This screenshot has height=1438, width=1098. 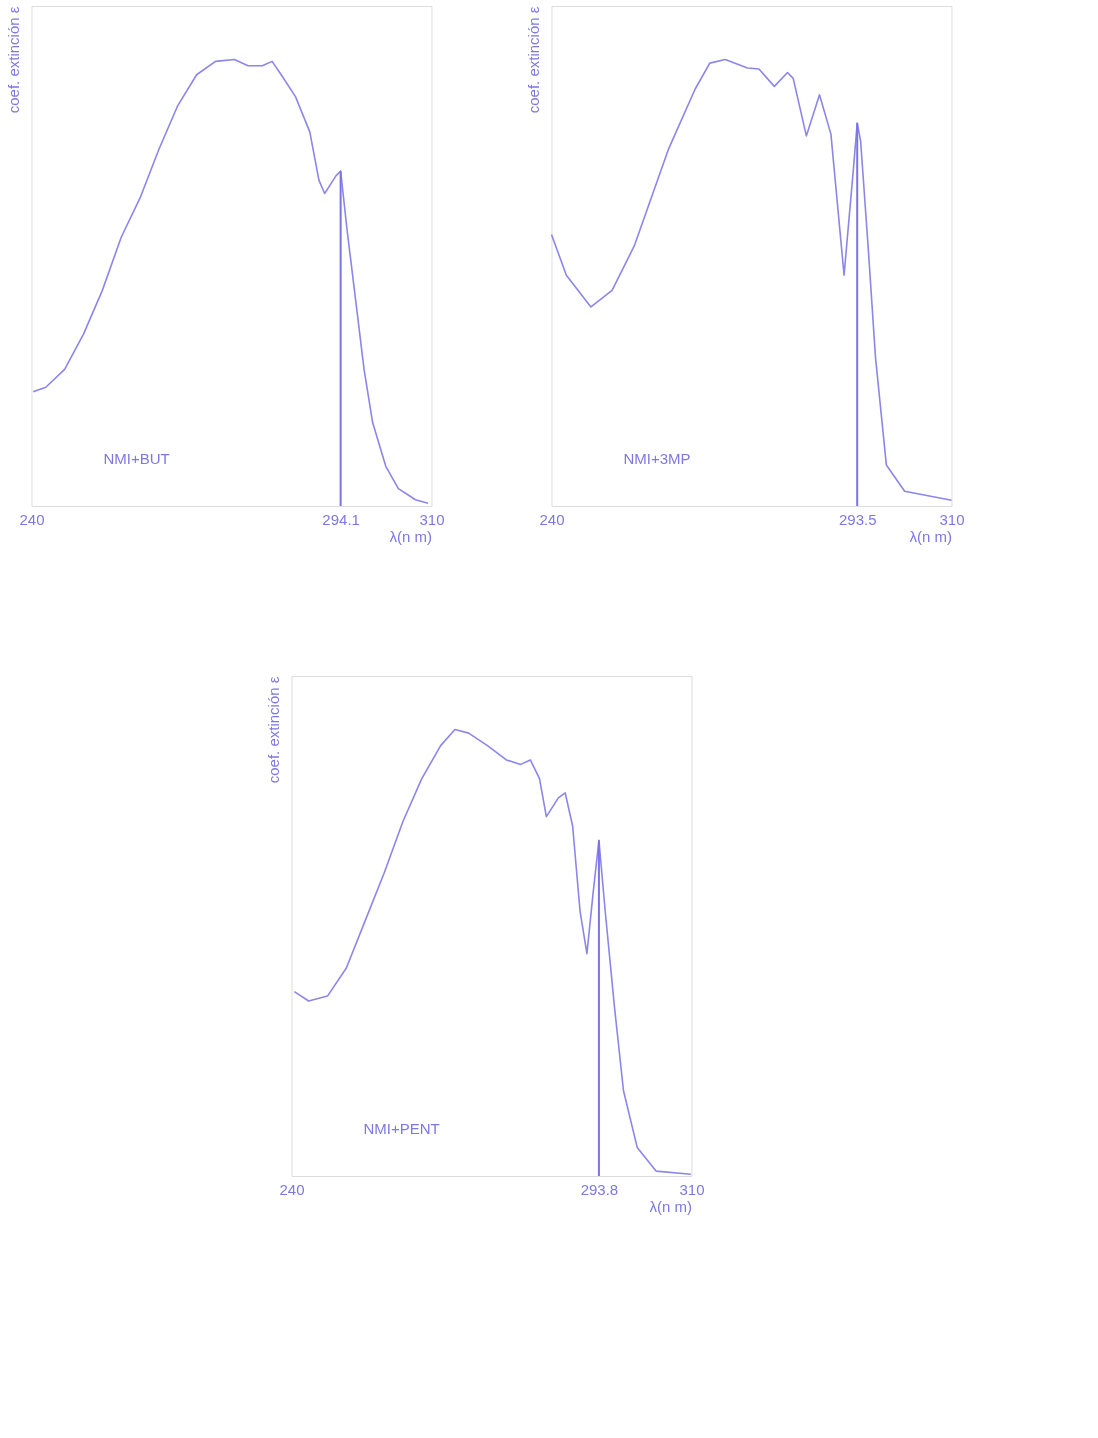 What do you see at coordinates (401, 1128) in the screenshot?
I see `annotation: NMI+PENT` at bounding box center [401, 1128].